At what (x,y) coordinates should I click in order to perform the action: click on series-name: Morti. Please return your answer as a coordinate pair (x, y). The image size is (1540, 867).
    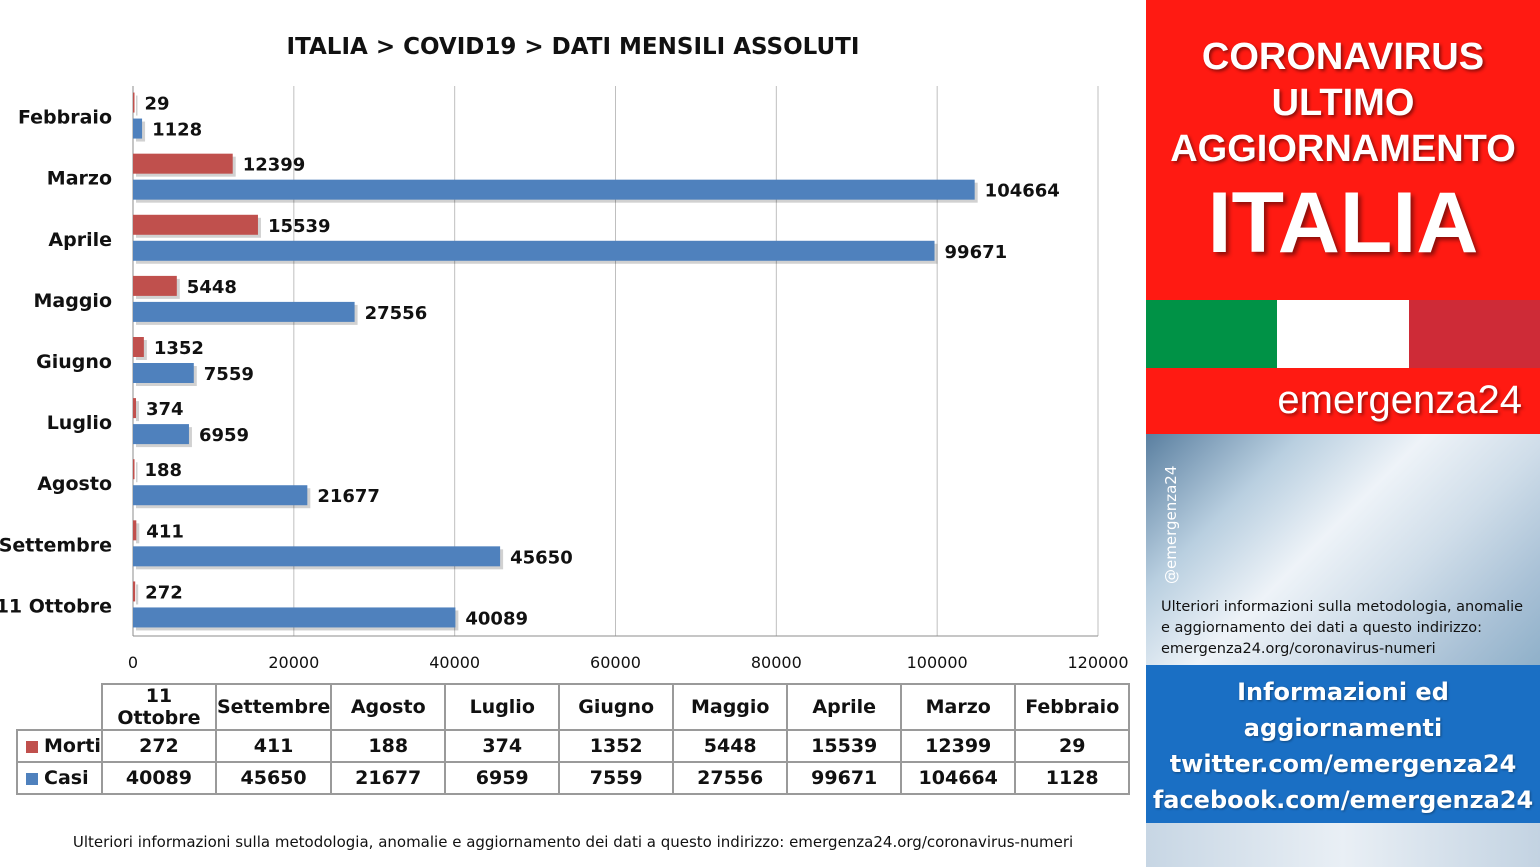
    Looking at the image, I should click on (72, 746).